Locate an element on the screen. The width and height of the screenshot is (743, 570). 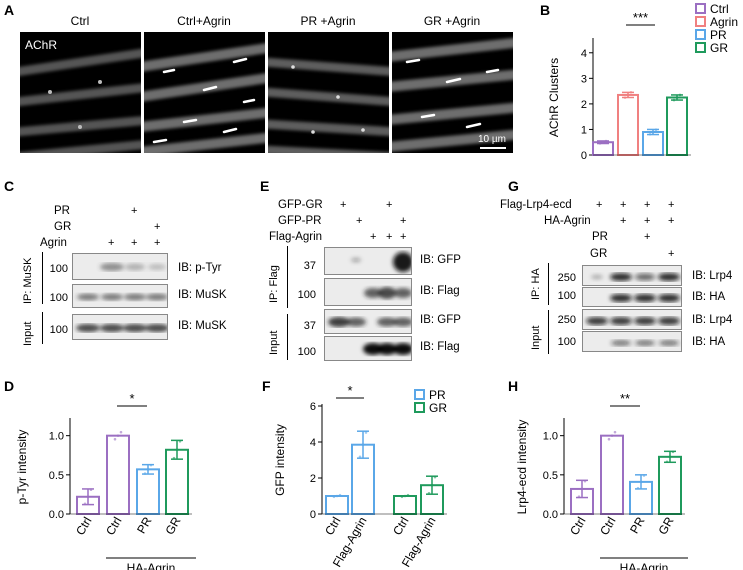
micrograph-pr-agrin is located at coordinates (328, 92).